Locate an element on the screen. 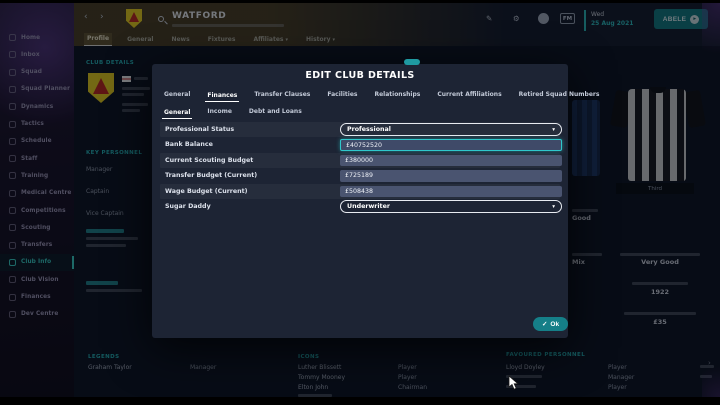 The height and width of the screenshot is (405, 720). field-row-professional-status: Professional Status Professional ▾ is located at coordinates (361, 130).